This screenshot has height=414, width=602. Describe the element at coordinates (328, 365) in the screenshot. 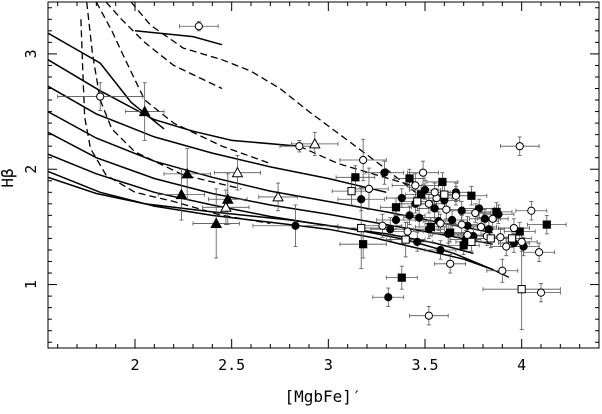

I see `x-tick-label: 3` at that location.